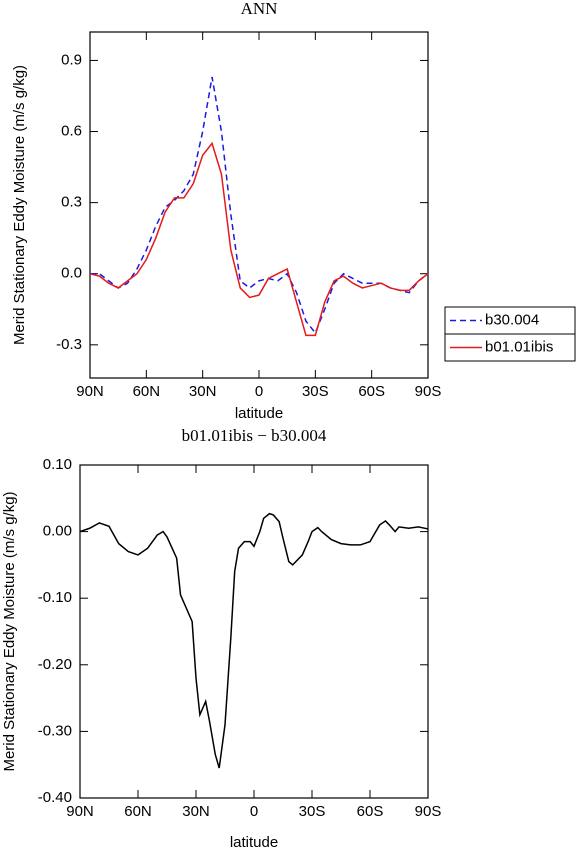 The height and width of the screenshot is (851, 577). Describe the element at coordinates (55, 730) in the screenshot. I see `y-tick-label: -0.30` at that location.